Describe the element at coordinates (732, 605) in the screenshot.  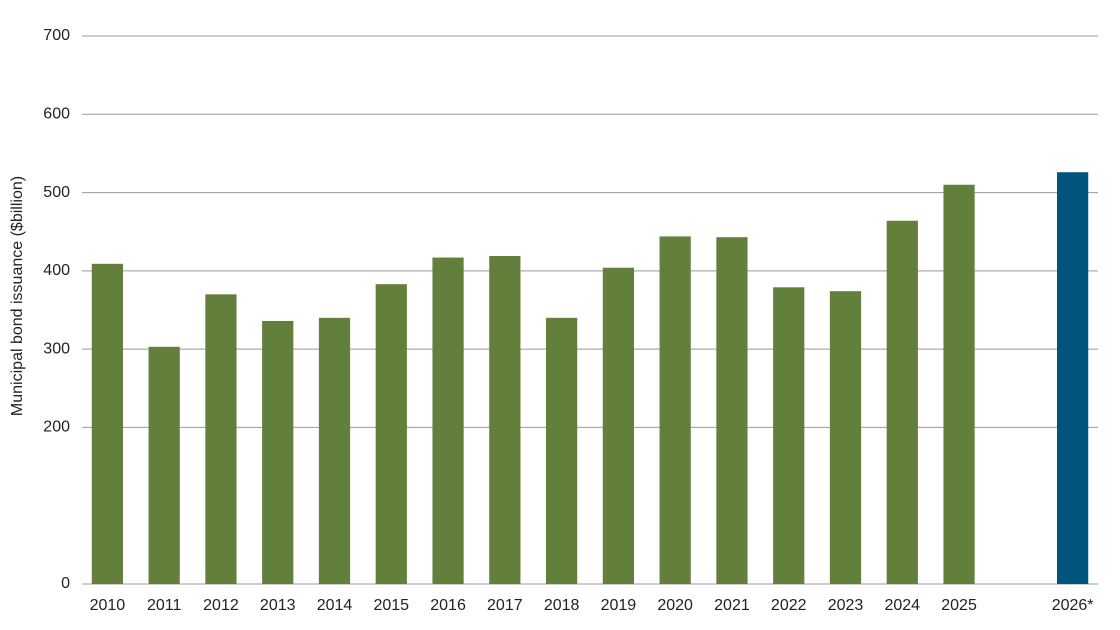
I see `x-tick-label: 2021` at that location.